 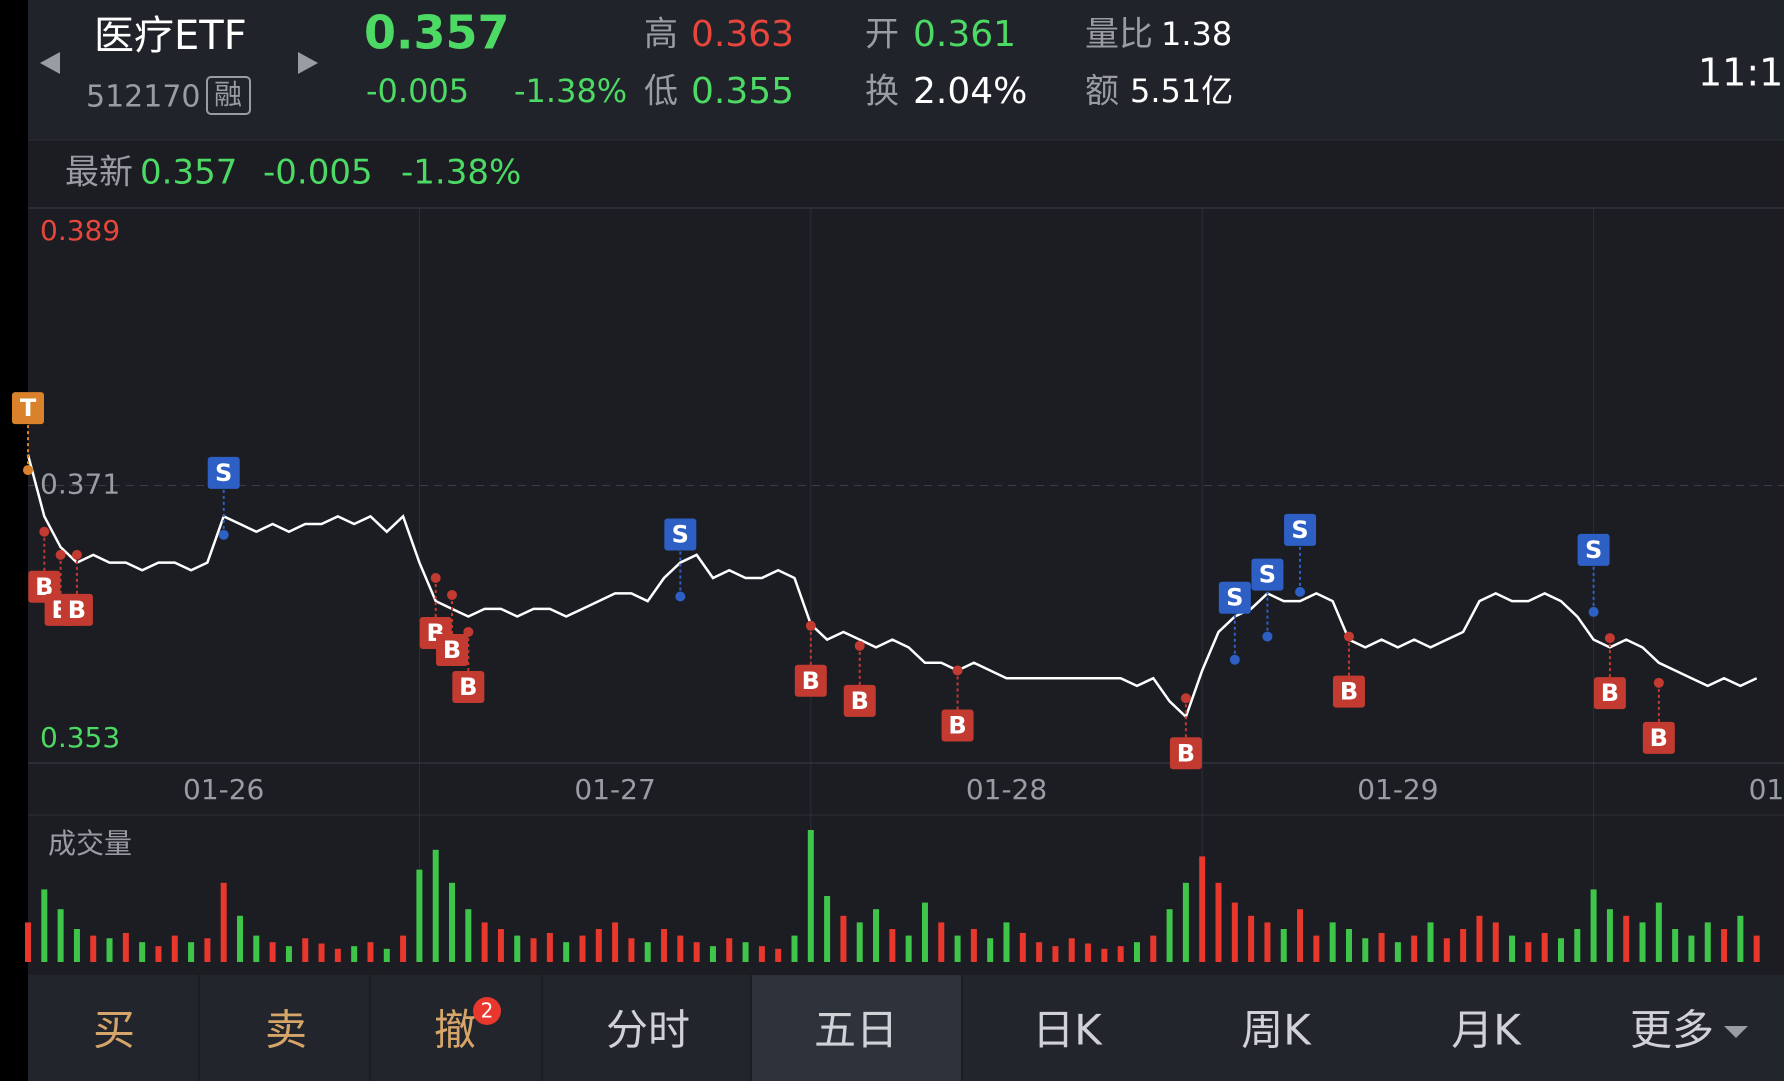 What do you see at coordinates (648, 1030) in the screenshot?
I see `tab: 分时` at bounding box center [648, 1030].